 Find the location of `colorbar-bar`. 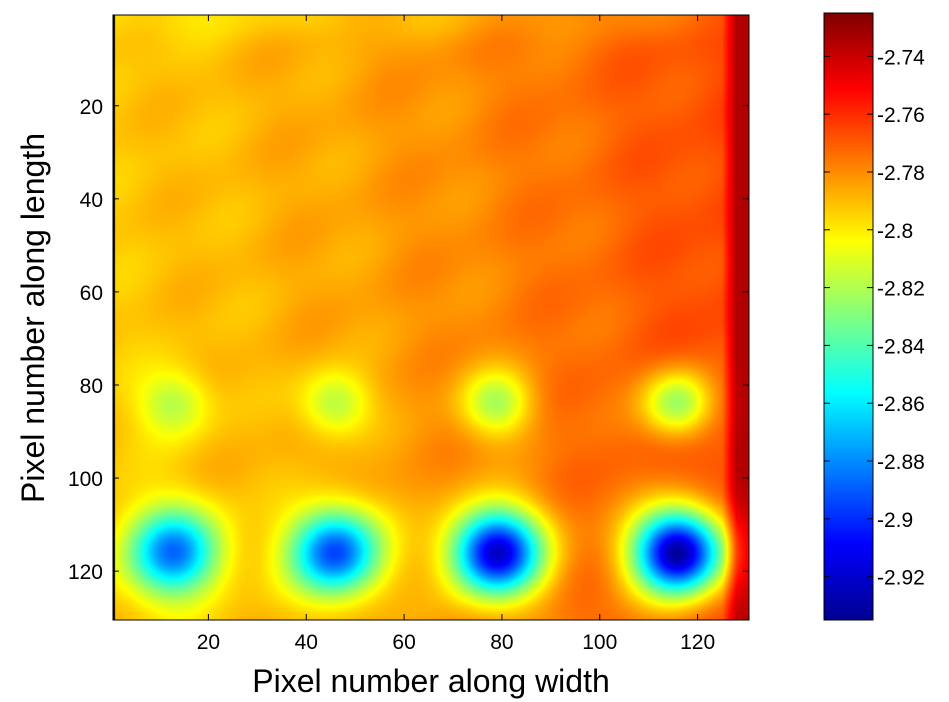

colorbar-bar is located at coordinates (848, 316).